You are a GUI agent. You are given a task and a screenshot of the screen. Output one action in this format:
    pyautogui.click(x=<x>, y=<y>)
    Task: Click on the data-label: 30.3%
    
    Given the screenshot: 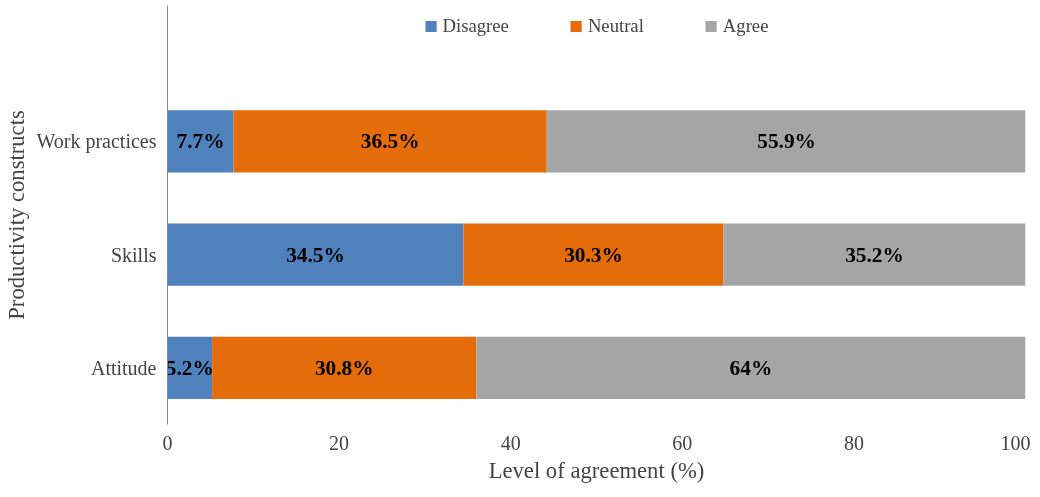 What is the action you would take?
    pyautogui.click(x=593, y=254)
    